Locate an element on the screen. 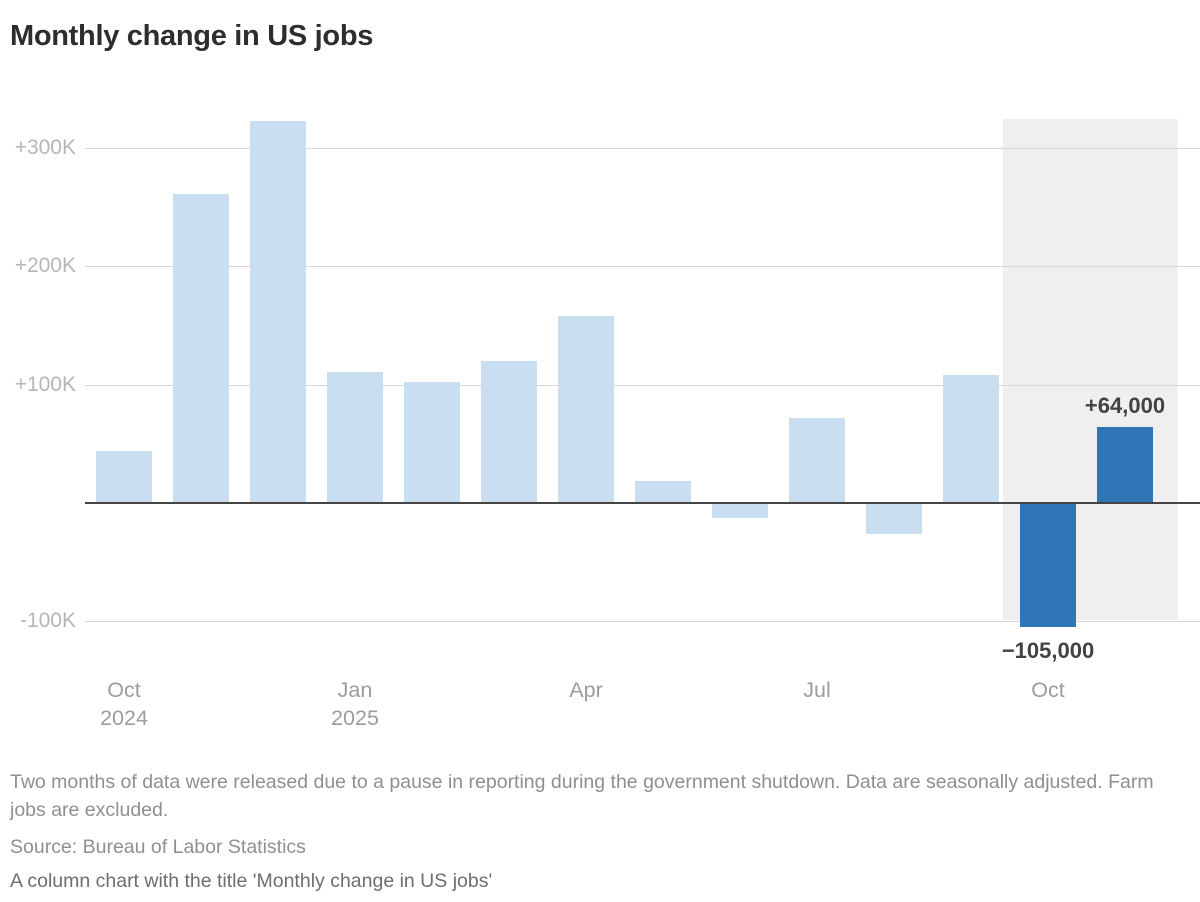 Image resolution: width=1200 pixels, height=902 pixels. x-tick-label-line: 2024 is located at coordinates (124, 718).